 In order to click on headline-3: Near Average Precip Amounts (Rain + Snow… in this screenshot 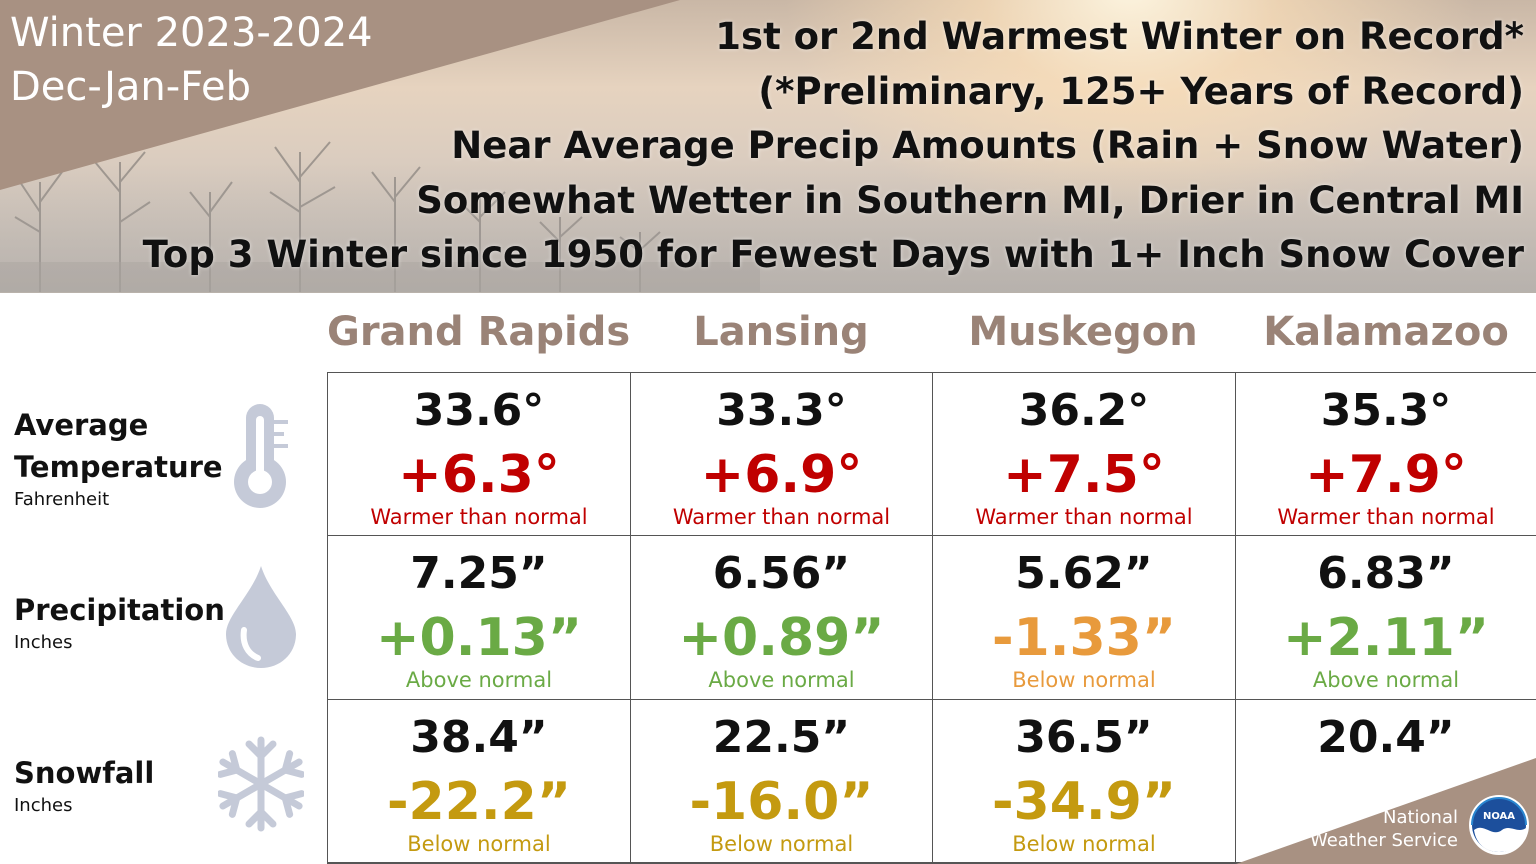, I will do `click(987, 145)`.